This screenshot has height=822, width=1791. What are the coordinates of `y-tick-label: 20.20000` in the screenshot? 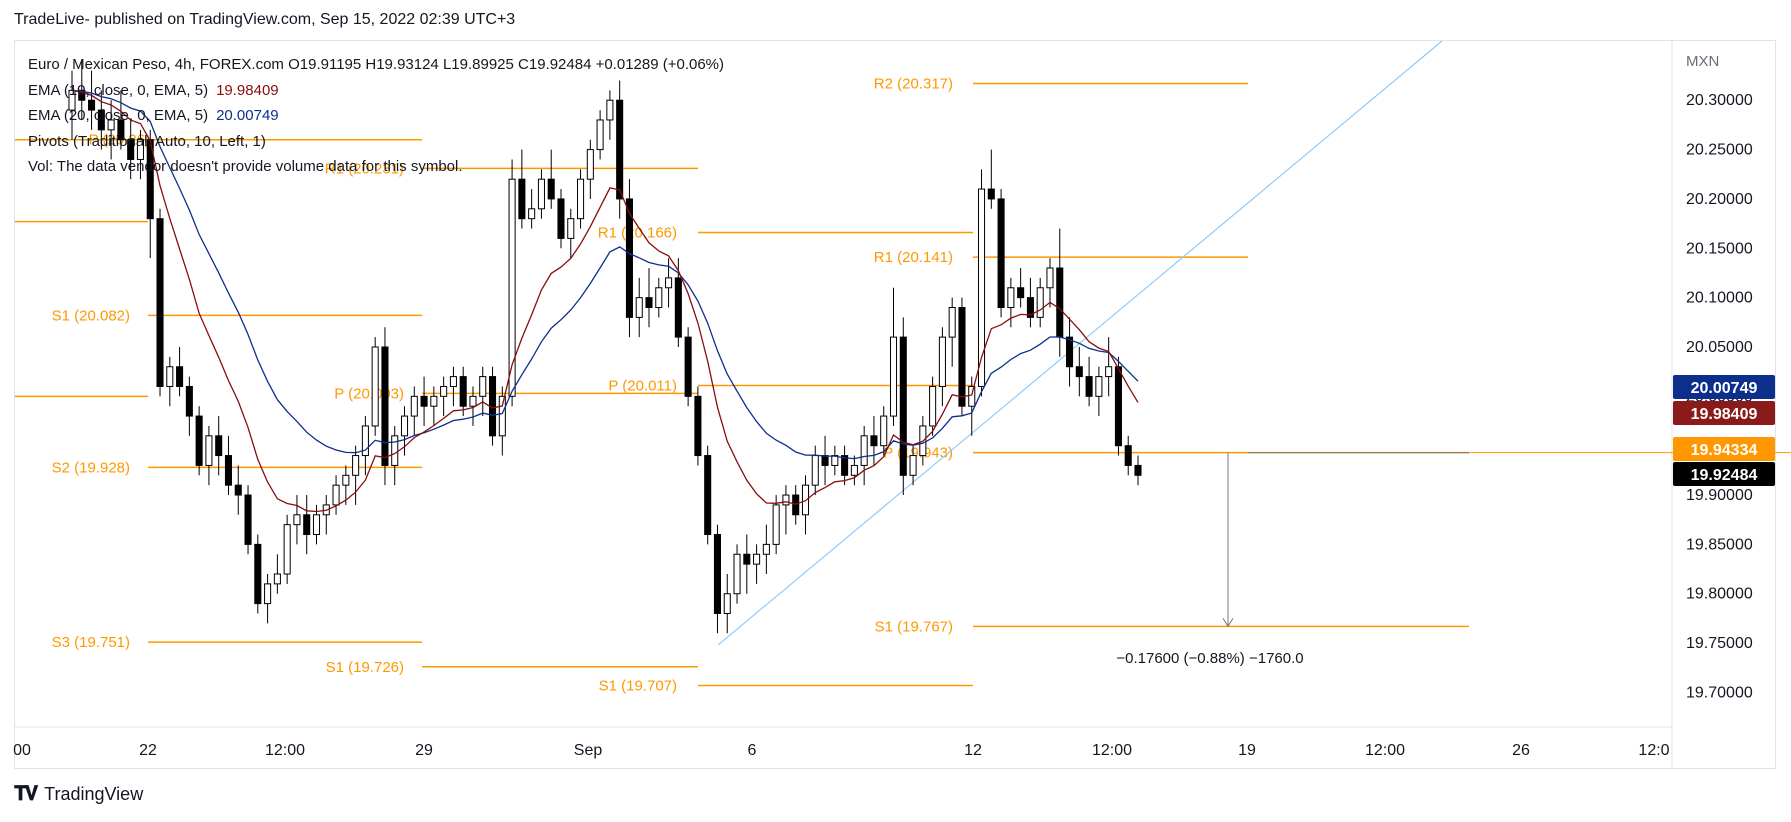 It's located at (1719, 199).